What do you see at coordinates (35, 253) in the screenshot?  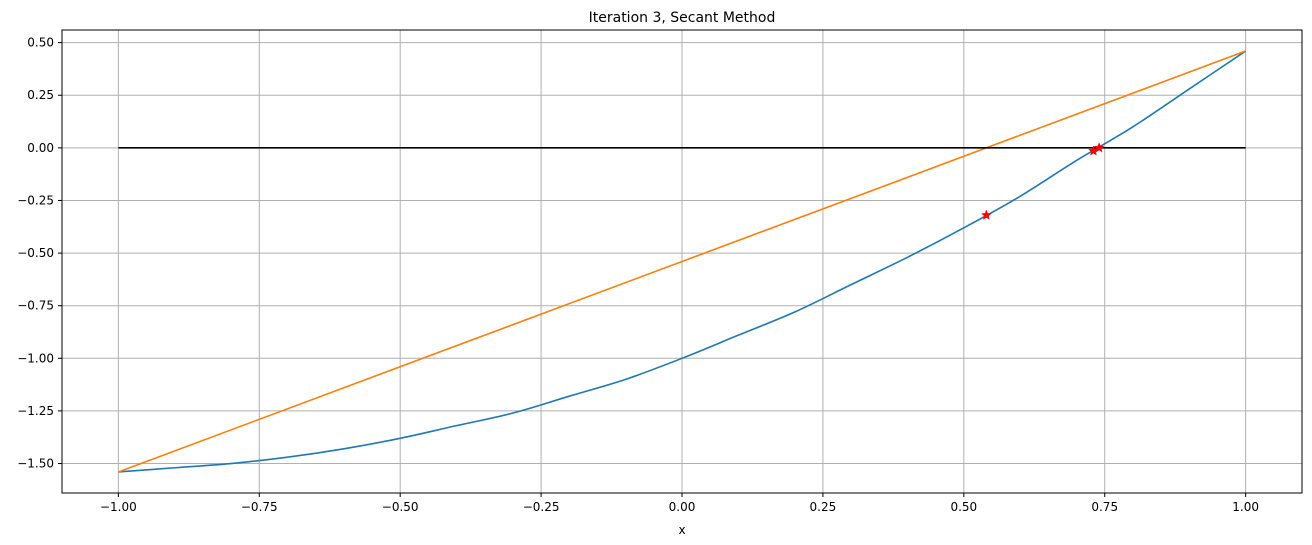 I see `y-tick-label: −0.50` at bounding box center [35, 253].